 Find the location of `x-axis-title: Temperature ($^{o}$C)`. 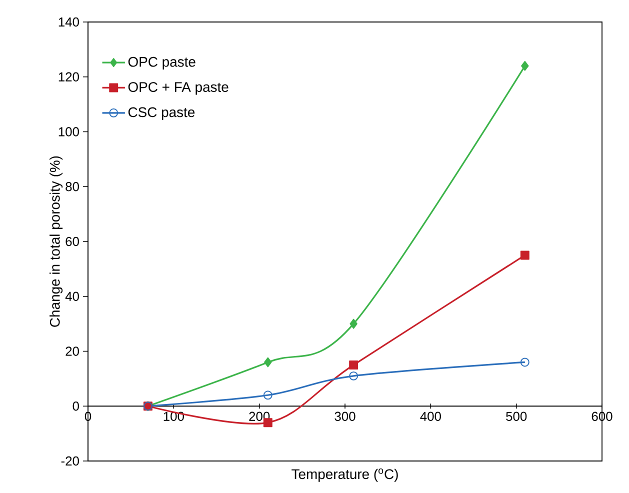

x-axis-title: Temperature ($^{o}$C) is located at coordinates (345, 475).